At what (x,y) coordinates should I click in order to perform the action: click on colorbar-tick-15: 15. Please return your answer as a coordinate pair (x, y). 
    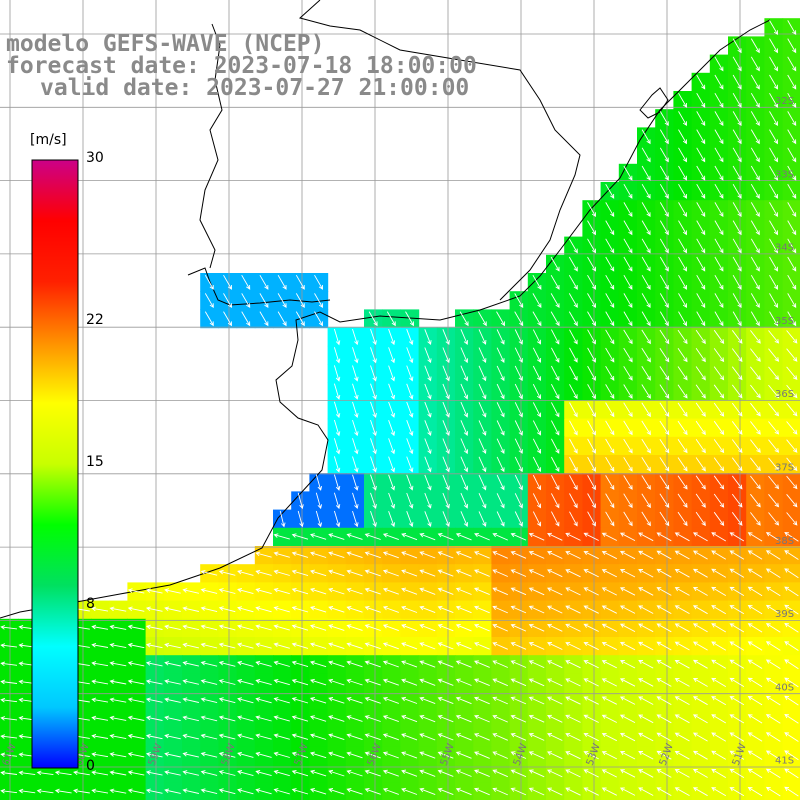
    Looking at the image, I should click on (95, 462).